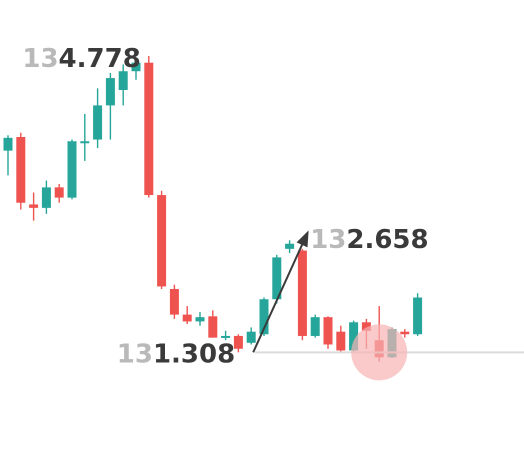  Describe the element at coordinates (176, 354) in the screenshot. I see `price-label-low: 131.308` at that location.